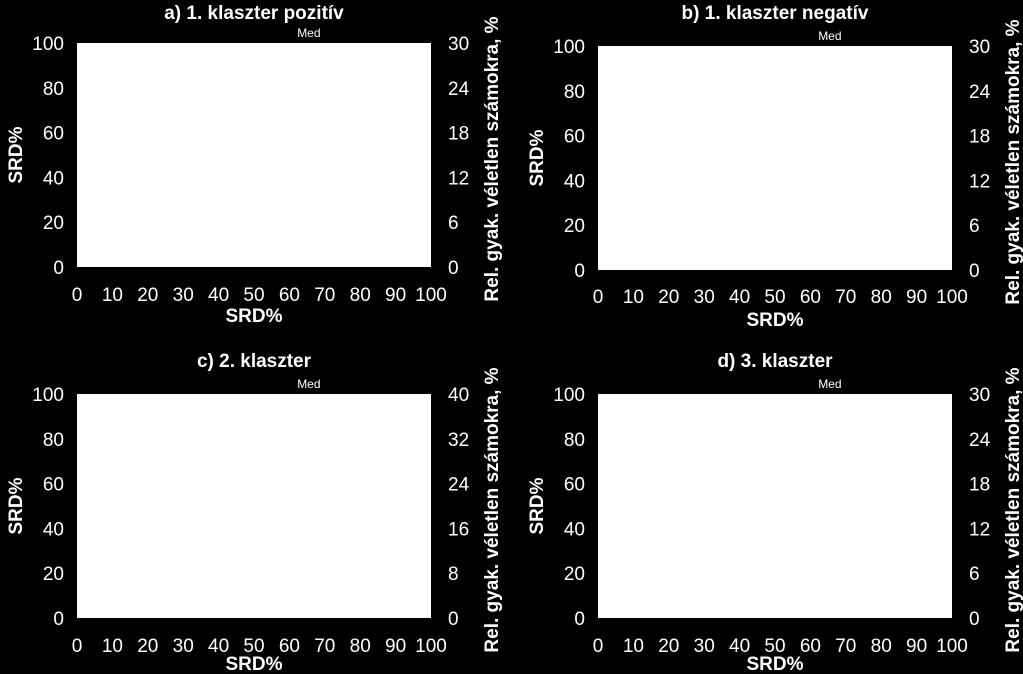  I want to click on chart-title: b) 1. klaszter negatív, so click(775, 13).